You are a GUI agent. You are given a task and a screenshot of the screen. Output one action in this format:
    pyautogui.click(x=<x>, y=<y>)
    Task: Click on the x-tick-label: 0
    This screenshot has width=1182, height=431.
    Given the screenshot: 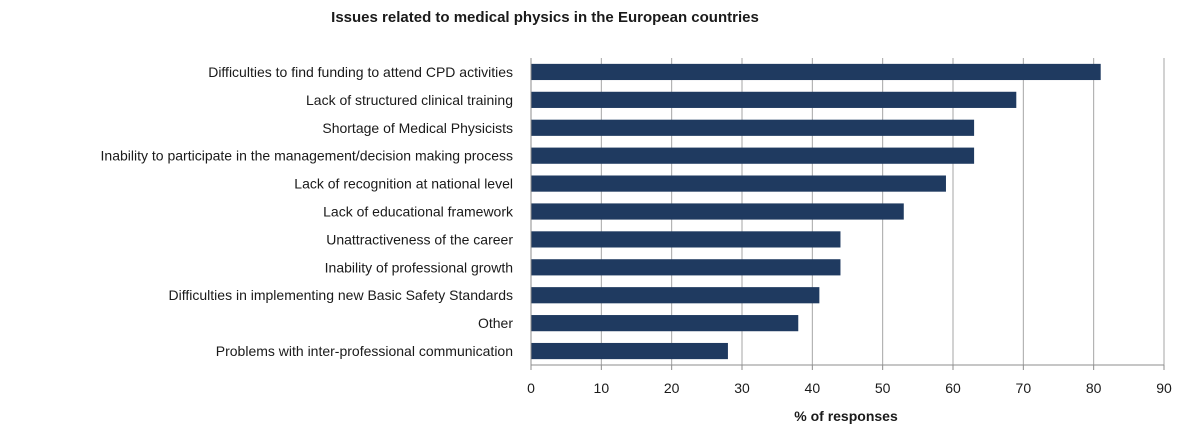 What is the action you would take?
    pyautogui.click(x=531, y=388)
    